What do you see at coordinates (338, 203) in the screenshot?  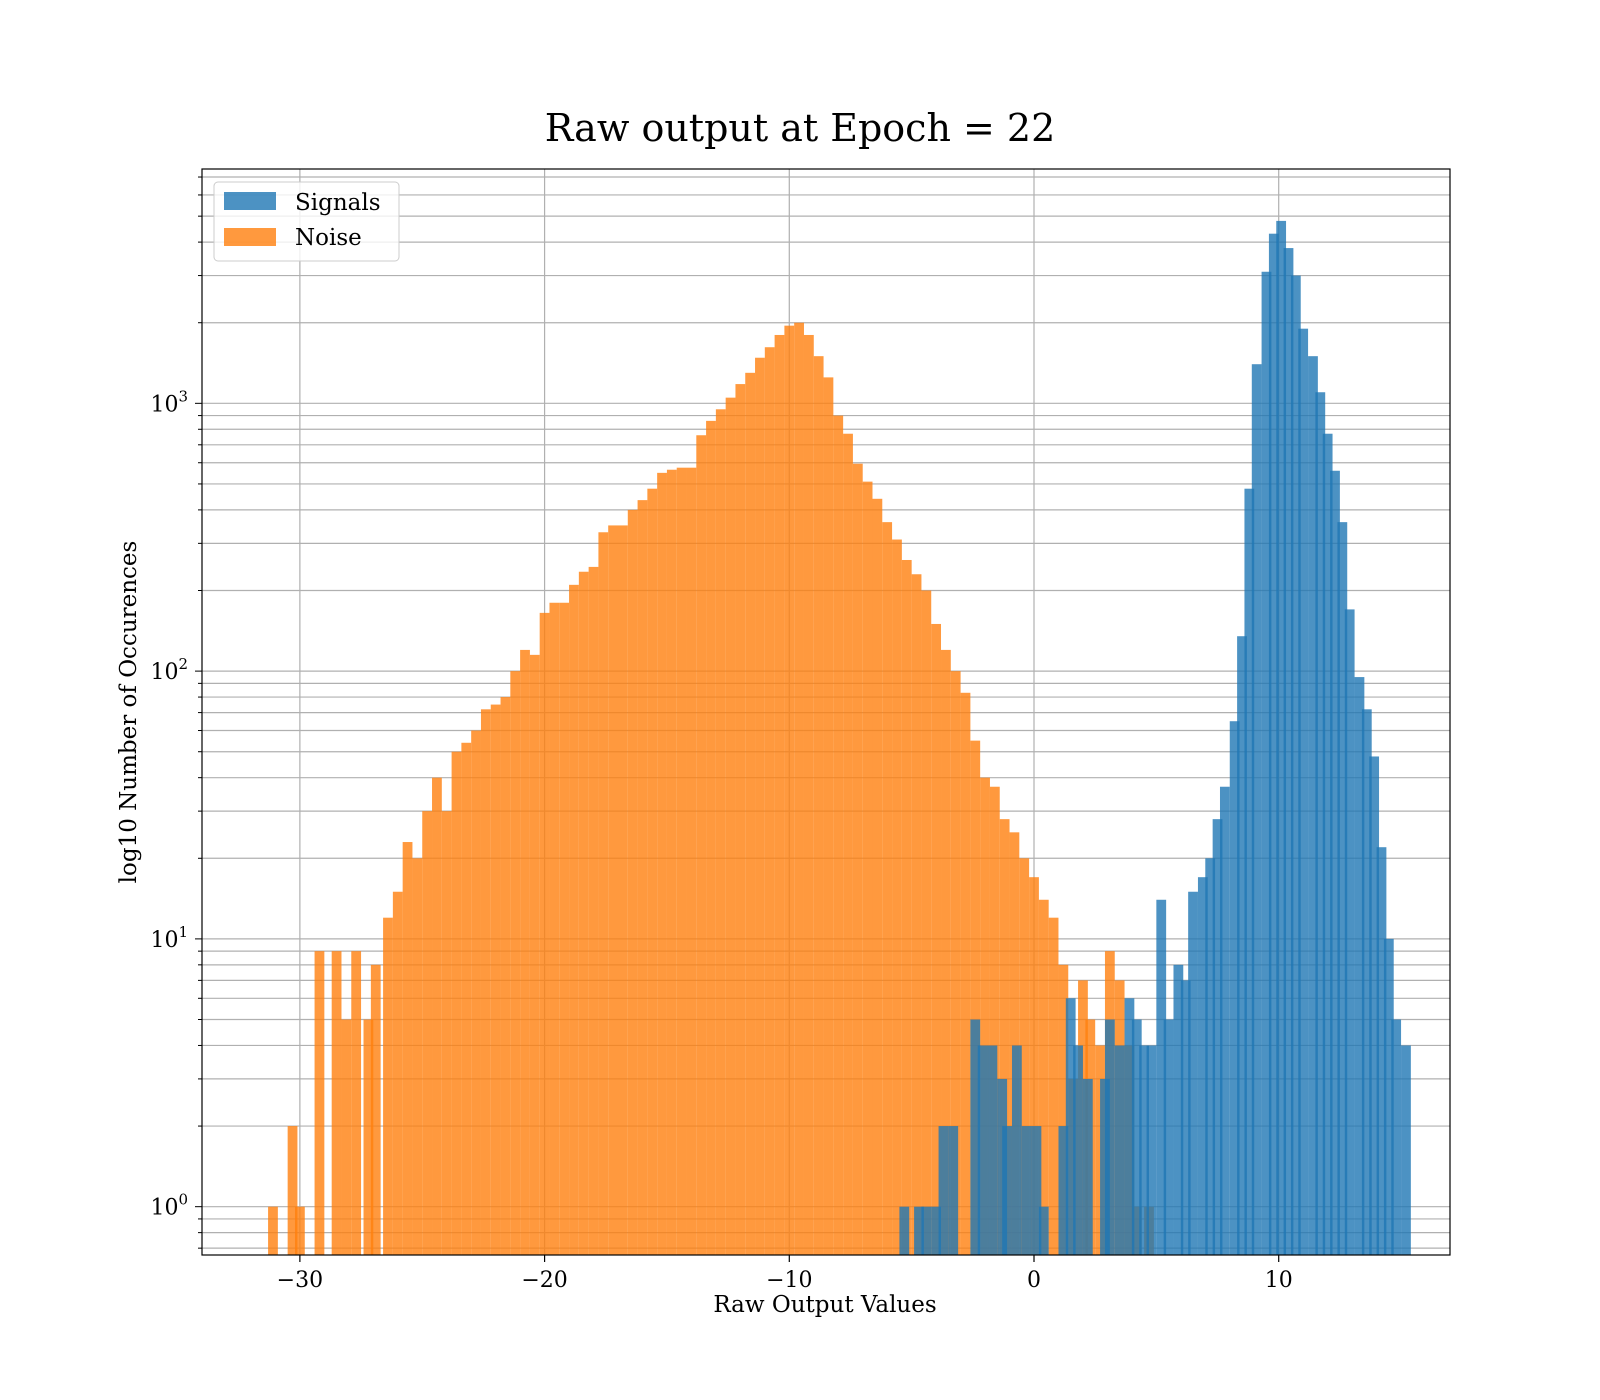 I see `legend-label-signals: Signals` at bounding box center [338, 203].